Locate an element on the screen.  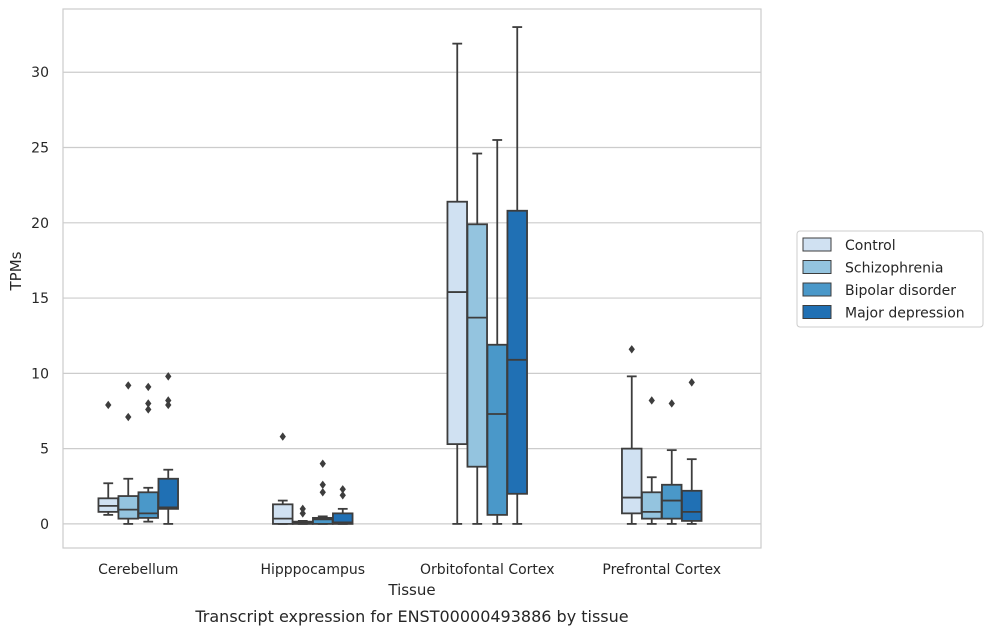
x-tick-label: Hipppocampus is located at coordinates (312, 570).